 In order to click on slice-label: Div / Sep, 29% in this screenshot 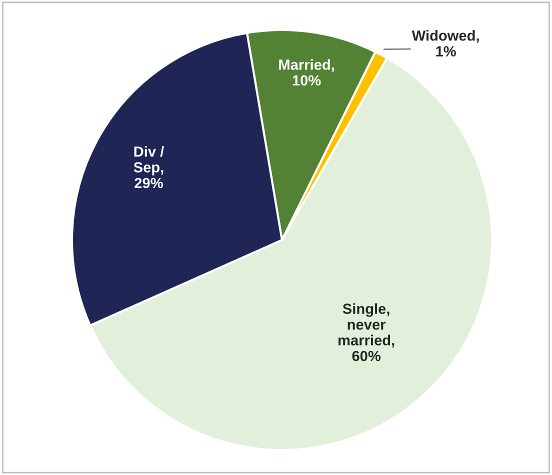, I will do `click(149, 167)`.